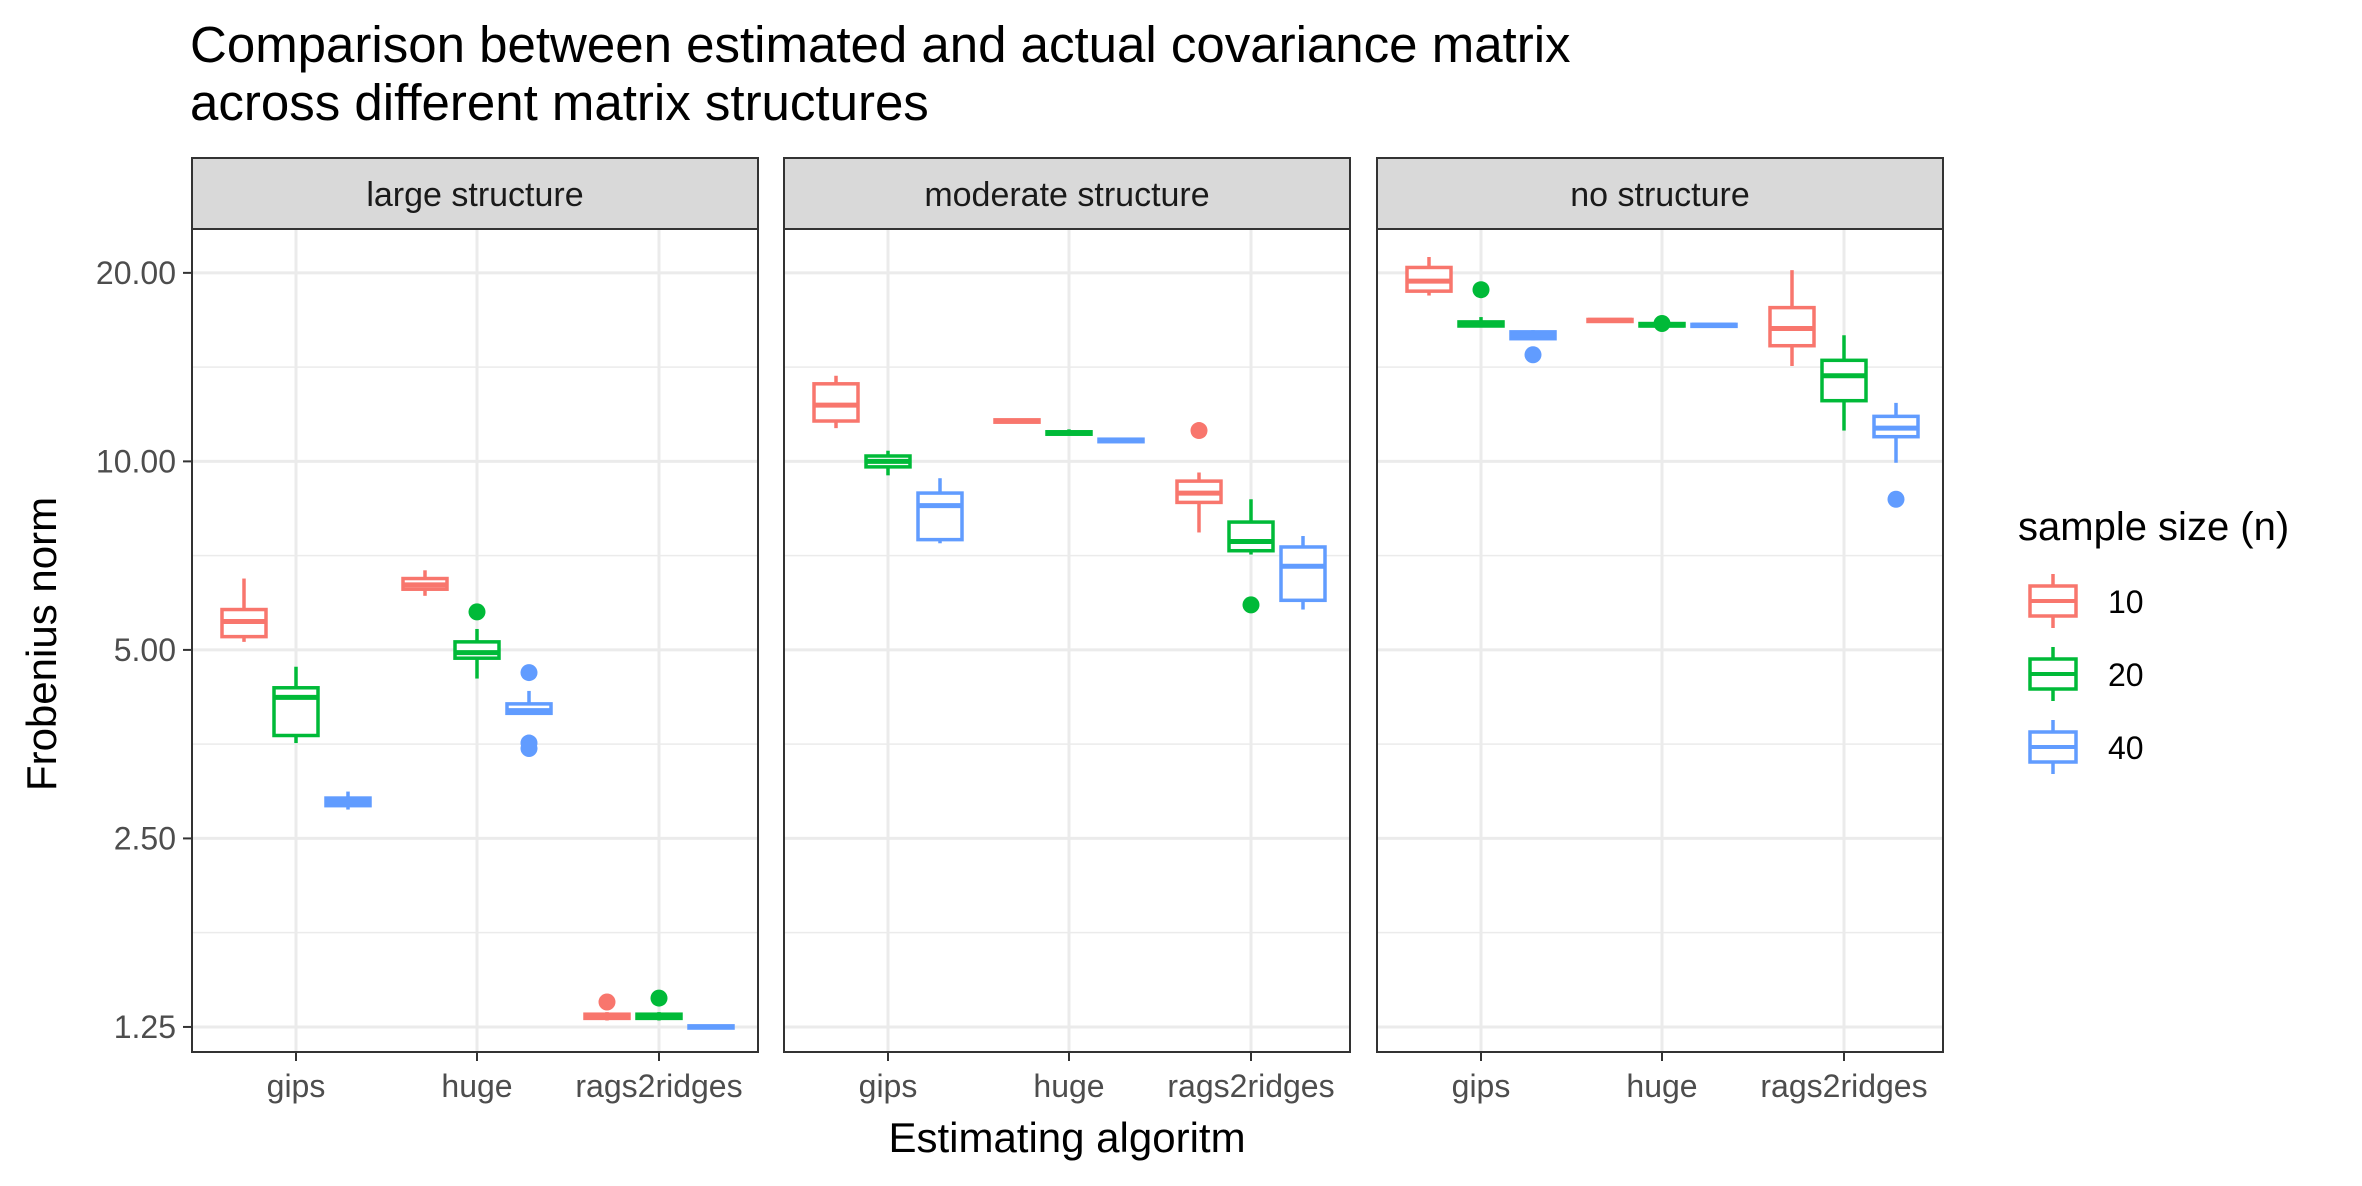 This screenshot has height=1186, width=2362. What do you see at coordinates (136, 273) in the screenshot?
I see `y-tick-label-4: 20.00` at bounding box center [136, 273].